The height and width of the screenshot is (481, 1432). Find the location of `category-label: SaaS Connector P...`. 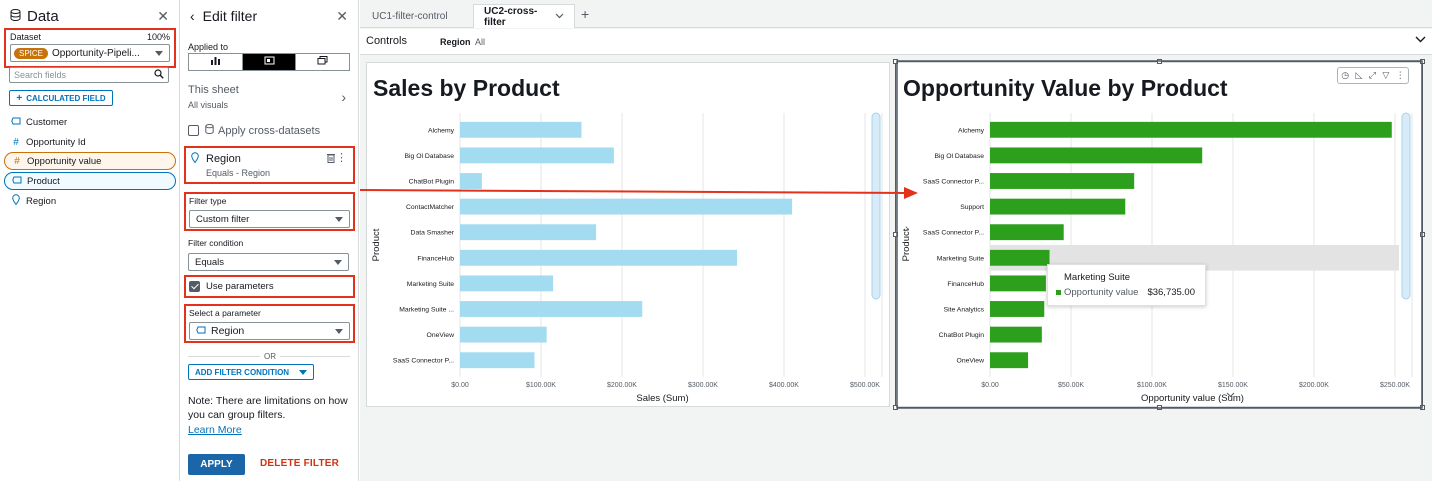

category-label: SaaS Connector P... is located at coordinates (423, 361).